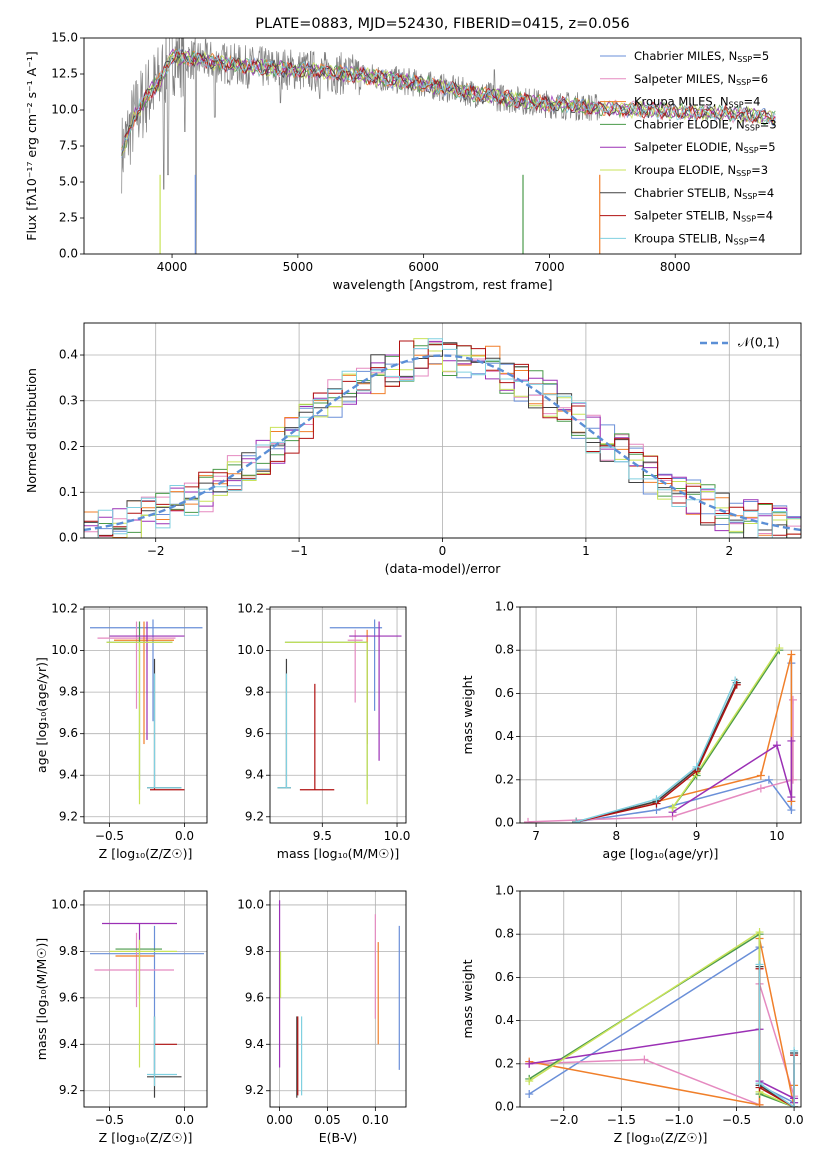 This screenshot has height=1170, width=819. Describe the element at coordinates (442, 438) in the screenshot. I see `histogram-plot-area` at that location.